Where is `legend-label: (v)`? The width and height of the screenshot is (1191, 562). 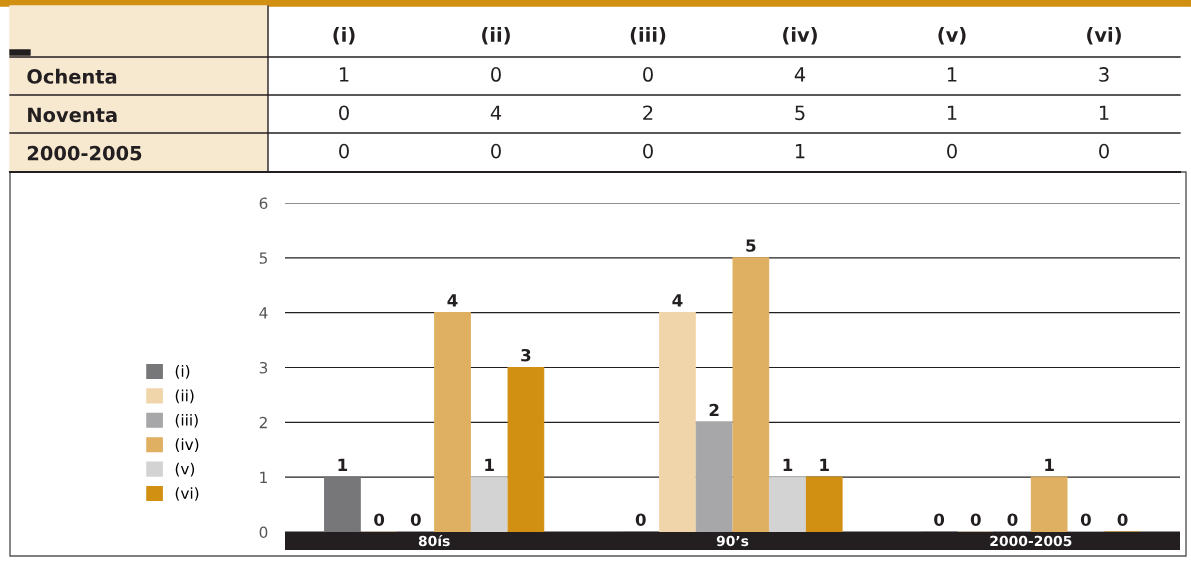
legend-label: (v) is located at coordinates (185, 469).